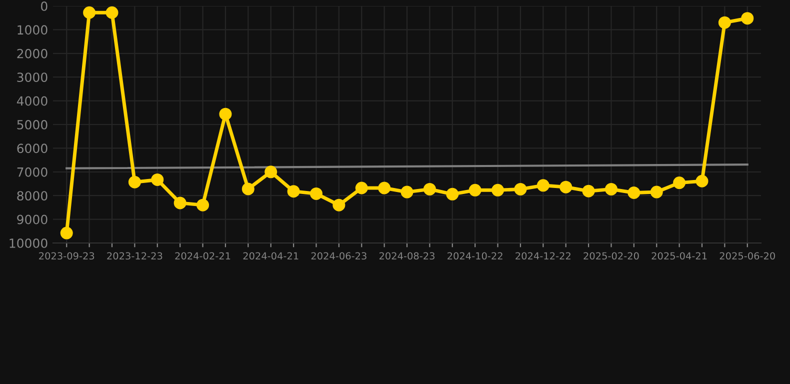 The image size is (790, 384). What do you see at coordinates (611, 256) in the screenshot?
I see `x-tick-label: 2025-02-20` at bounding box center [611, 256].